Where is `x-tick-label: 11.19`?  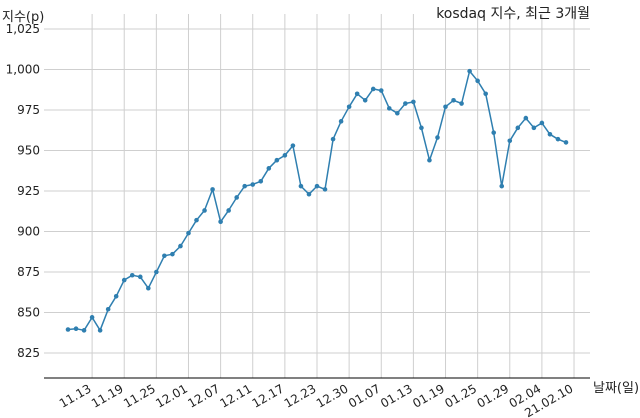
x-tick-label: 11.19 is located at coordinates (107, 395).